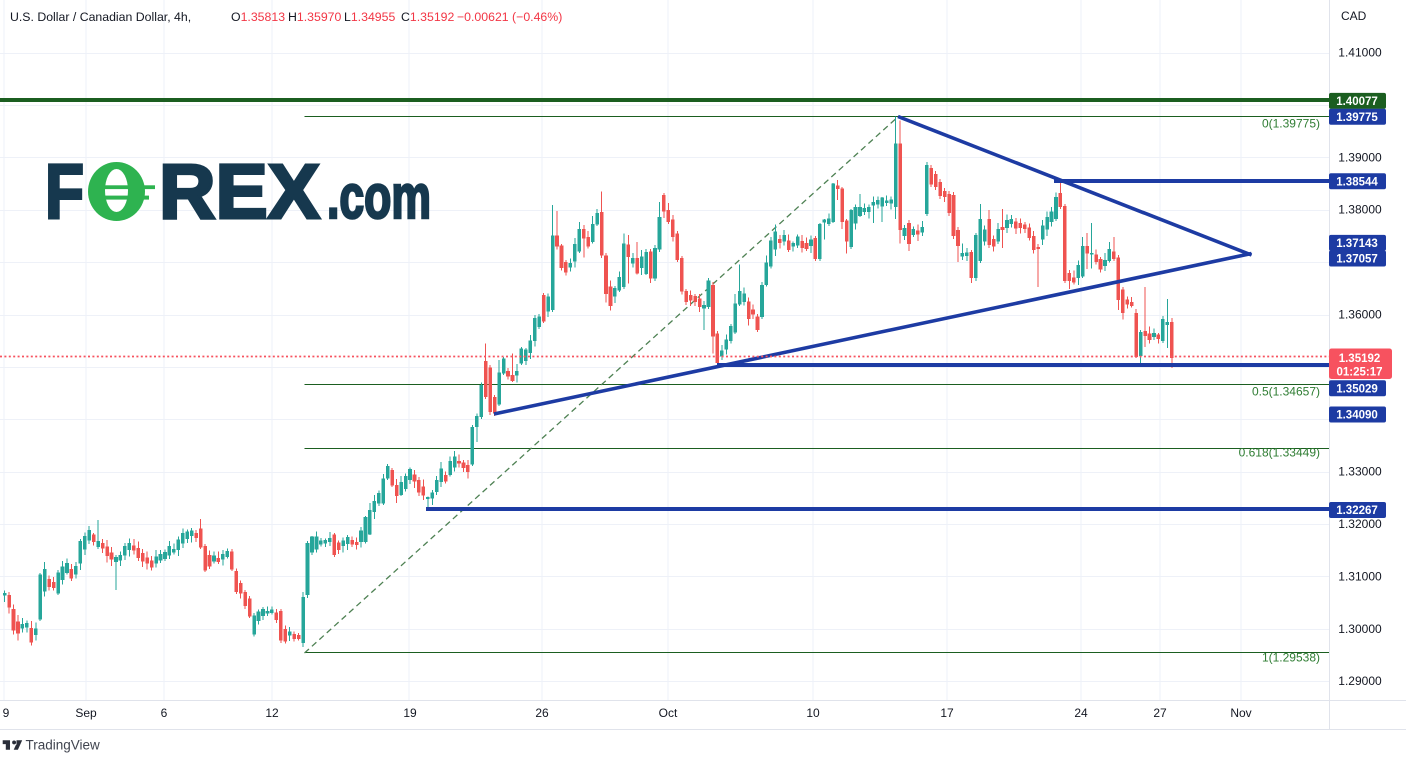 The width and height of the screenshot is (1406, 768). Describe the element at coordinates (1357, 118) in the screenshot. I see `svg-text: 1.39775` at that location.